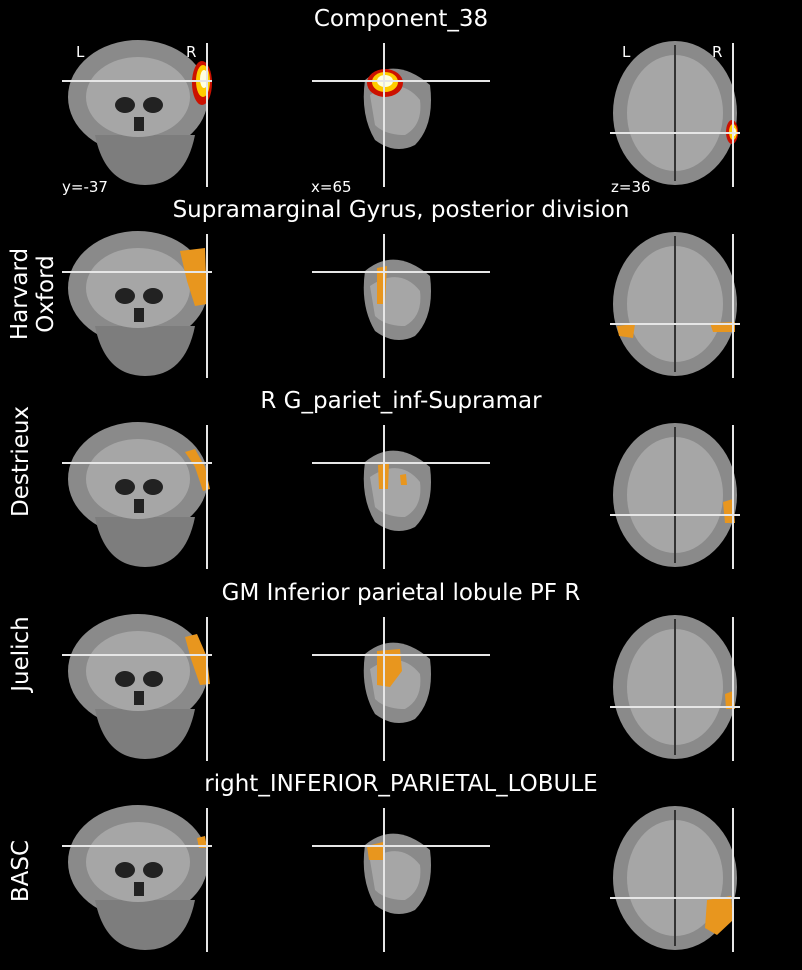 This screenshot has width=802, height=970. Describe the element at coordinates (675, 686) in the screenshot. I see `axial-view-juelich` at that location.